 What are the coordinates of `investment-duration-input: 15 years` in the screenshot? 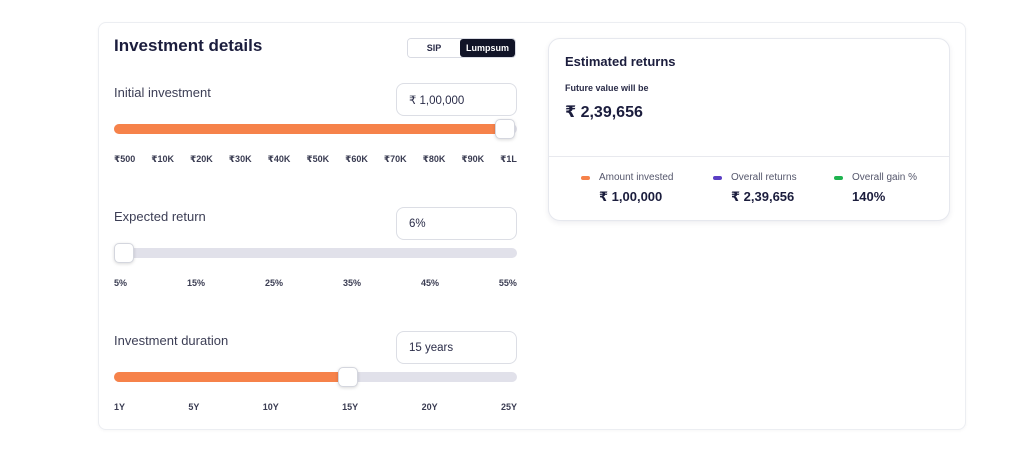 It's located at (456, 347).